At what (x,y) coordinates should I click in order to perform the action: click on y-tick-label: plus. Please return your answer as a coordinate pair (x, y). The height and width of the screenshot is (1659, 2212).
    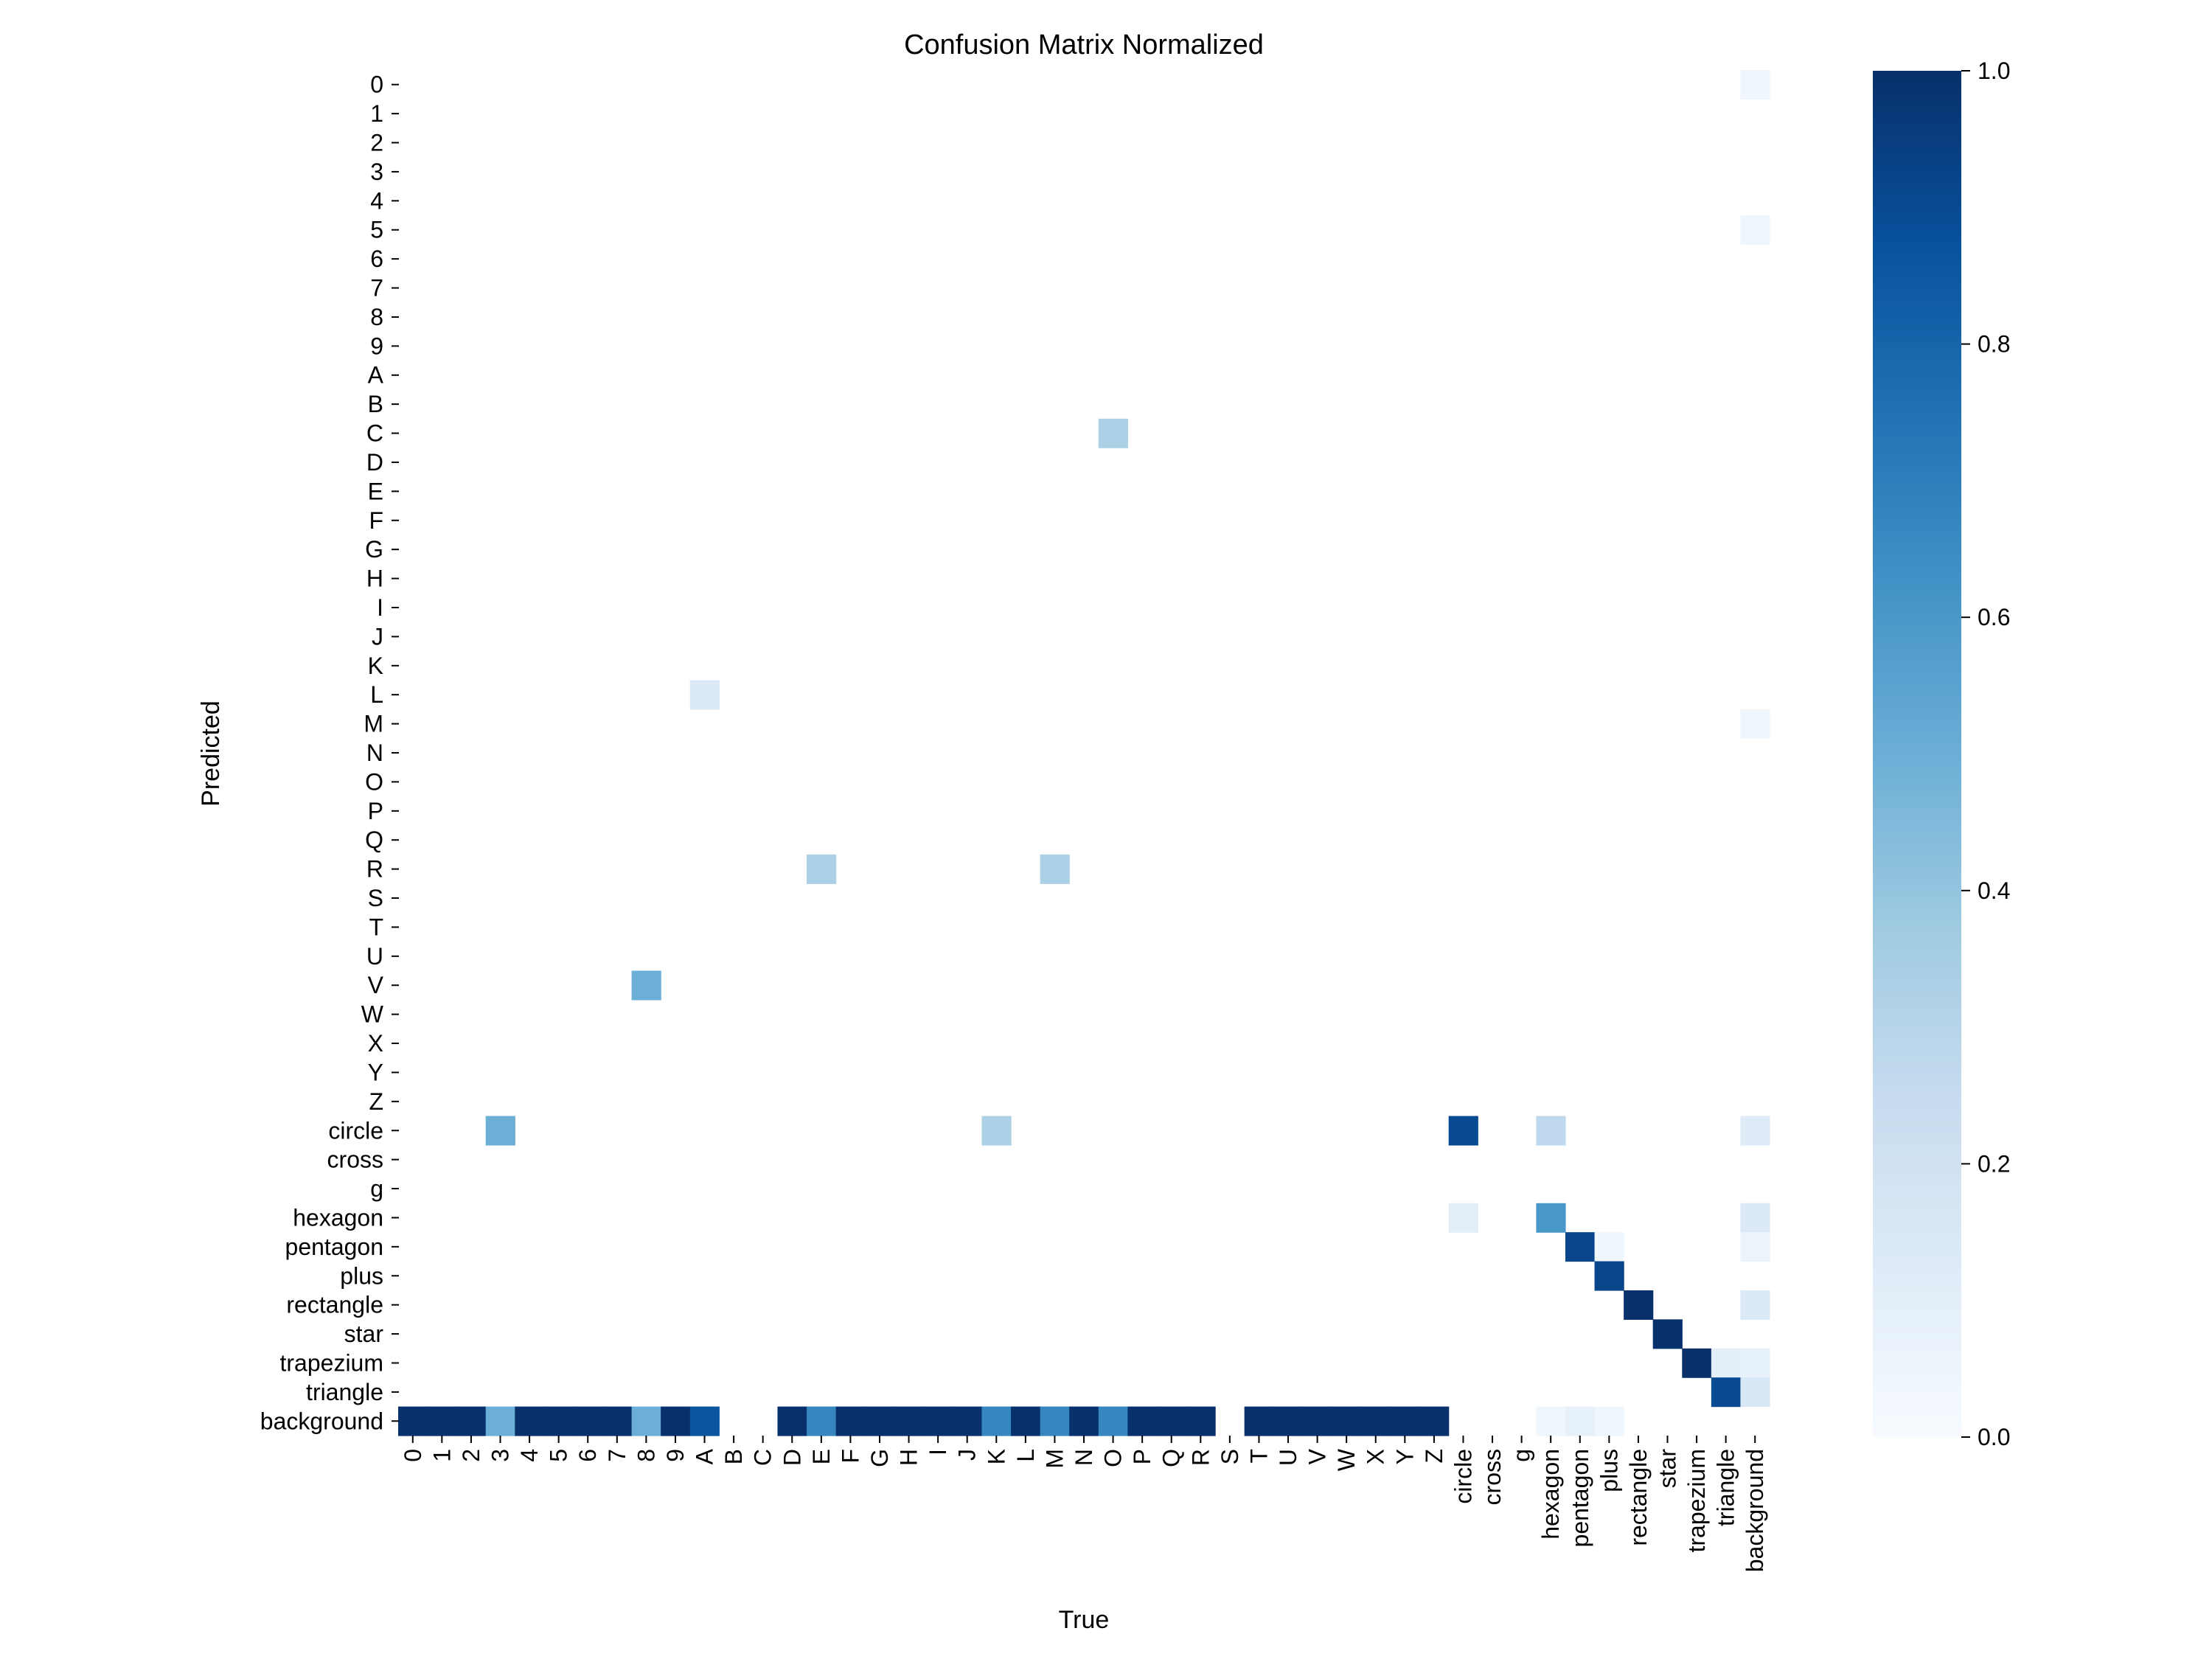
    Looking at the image, I should click on (361, 1275).